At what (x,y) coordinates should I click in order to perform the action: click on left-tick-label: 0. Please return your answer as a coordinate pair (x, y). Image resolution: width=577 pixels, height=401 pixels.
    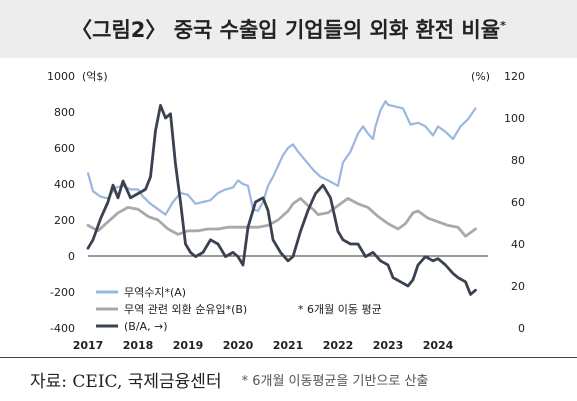
    Looking at the image, I should click on (71, 256).